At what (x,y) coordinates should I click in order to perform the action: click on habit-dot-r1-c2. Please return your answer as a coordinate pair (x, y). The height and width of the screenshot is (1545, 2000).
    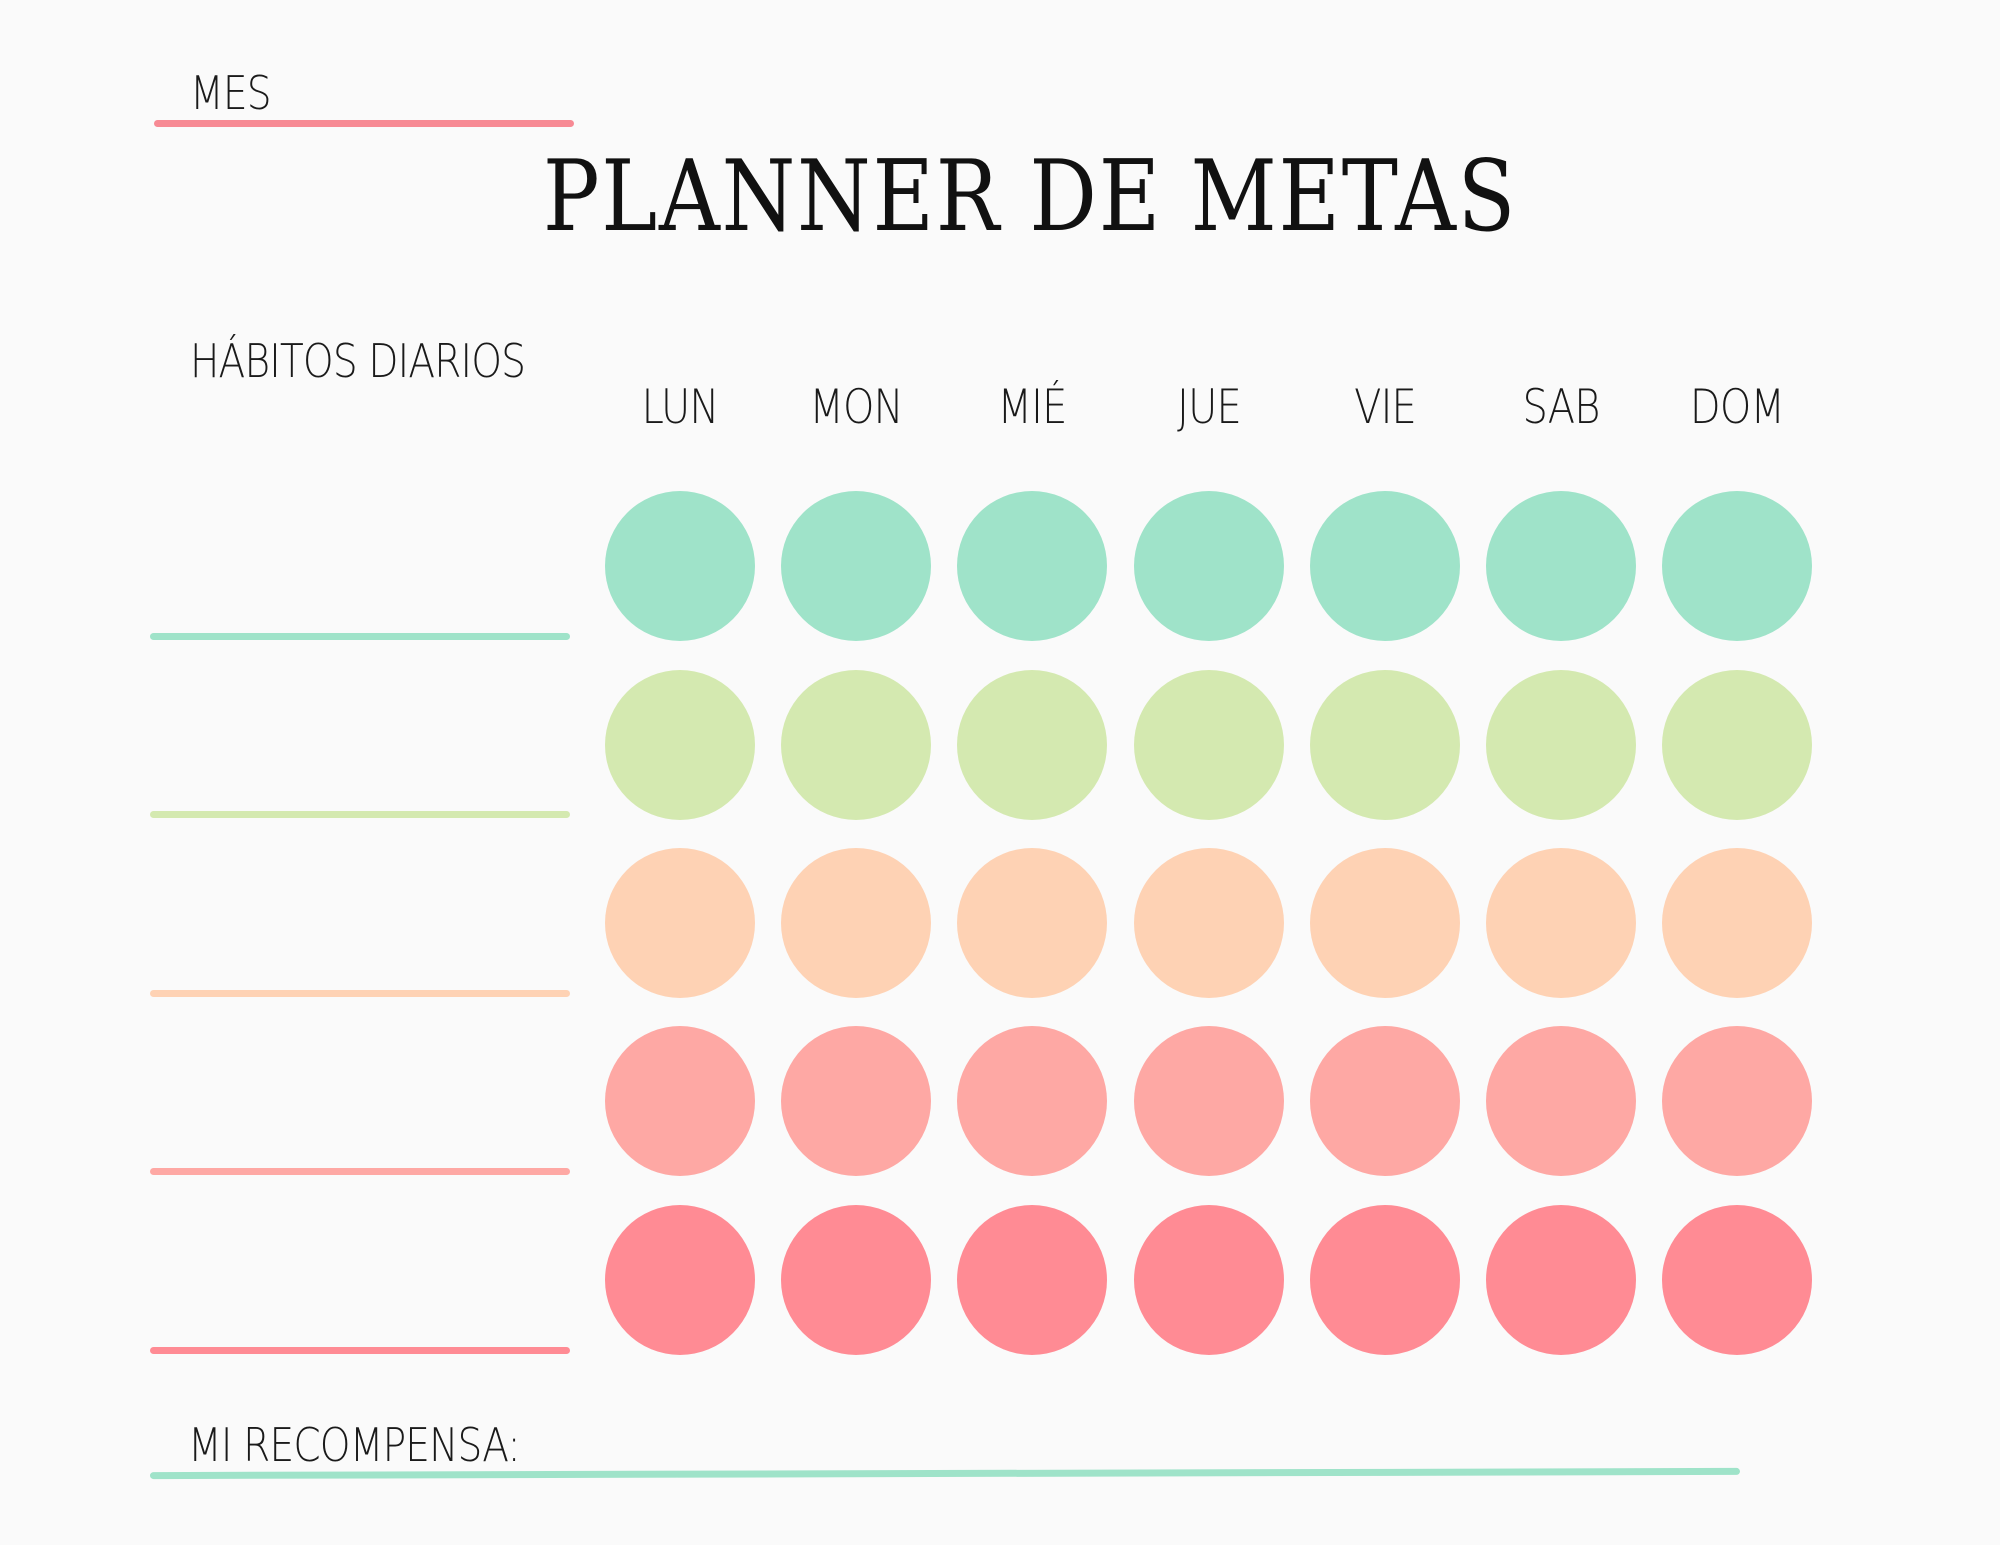
    Looking at the image, I should click on (1032, 745).